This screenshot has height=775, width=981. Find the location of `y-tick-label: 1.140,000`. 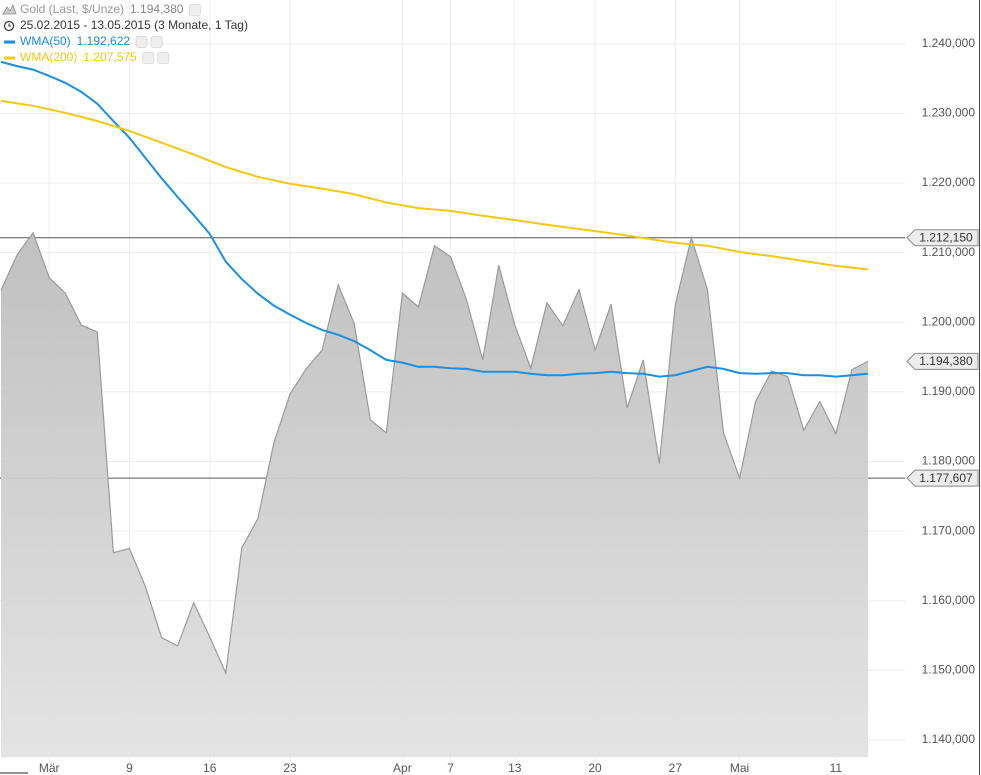

y-tick-label: 1.140,000 is located at coordinates (949, 739).